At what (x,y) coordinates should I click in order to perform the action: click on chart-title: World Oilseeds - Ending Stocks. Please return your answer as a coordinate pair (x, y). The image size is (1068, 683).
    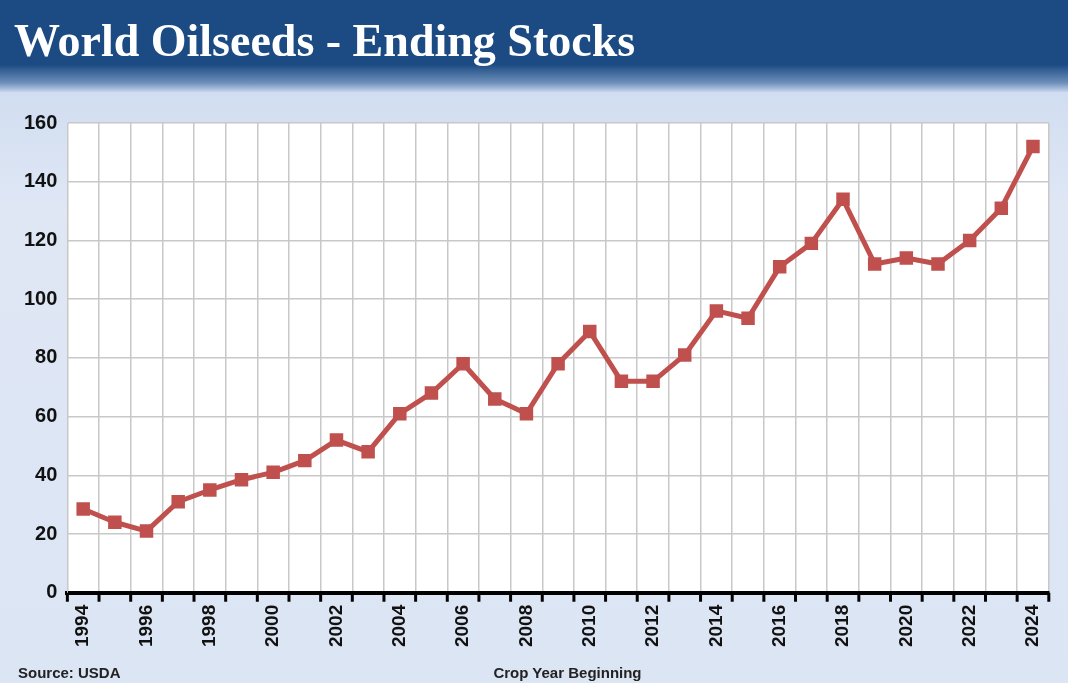
    Looking at the image, I should click on (534, 46).